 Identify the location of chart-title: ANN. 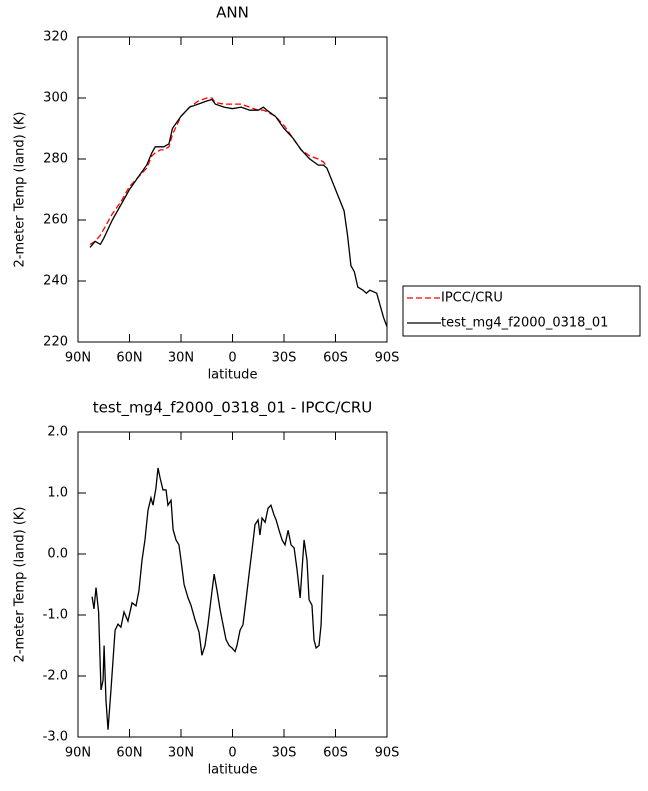
(232, 13).